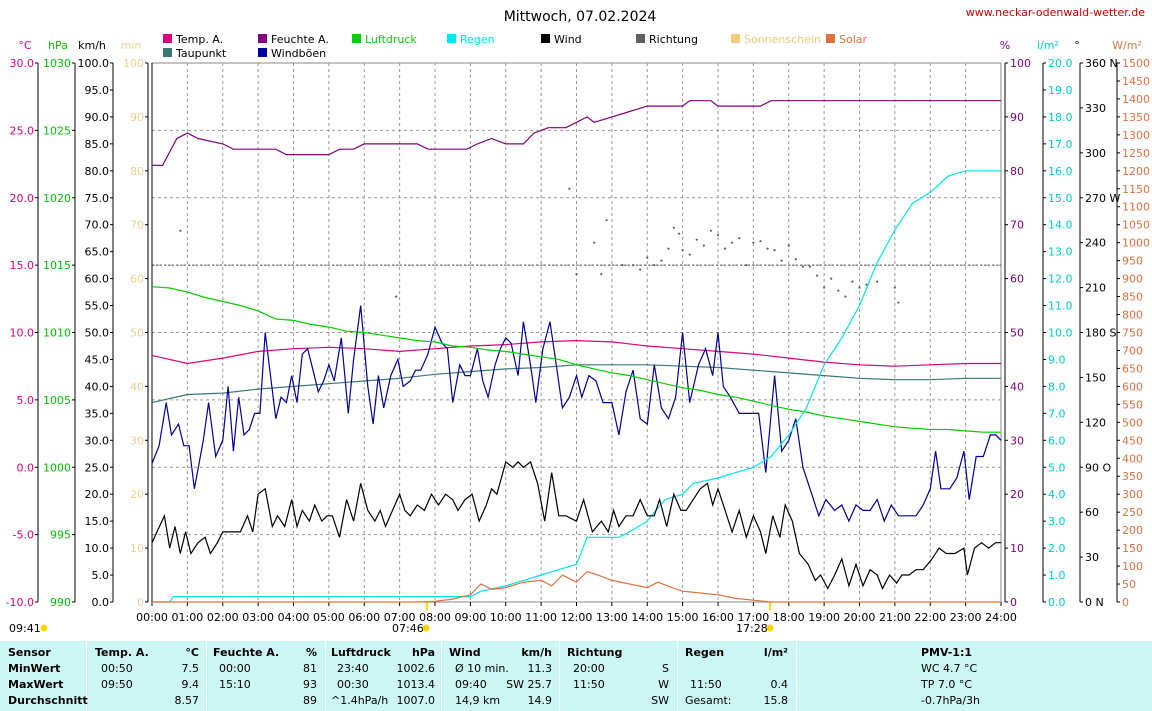 This screenshot has width=1152, height=711. What do you see at coordinates (1017, 440) in the screenshot?
I see `tick-label-pct: 30` at bounding box center [1017, 440].